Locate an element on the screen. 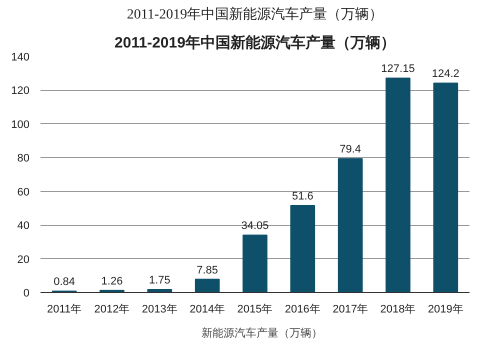 The width and height of the screenshot is (489, 350). x-tick-label: 2014年 is located at coordinates (208, 310).